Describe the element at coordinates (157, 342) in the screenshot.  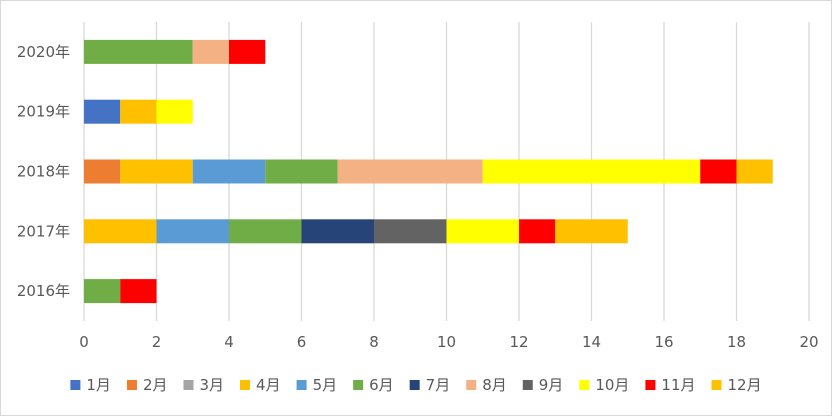
I see `x-tick-label: 2` at that location.